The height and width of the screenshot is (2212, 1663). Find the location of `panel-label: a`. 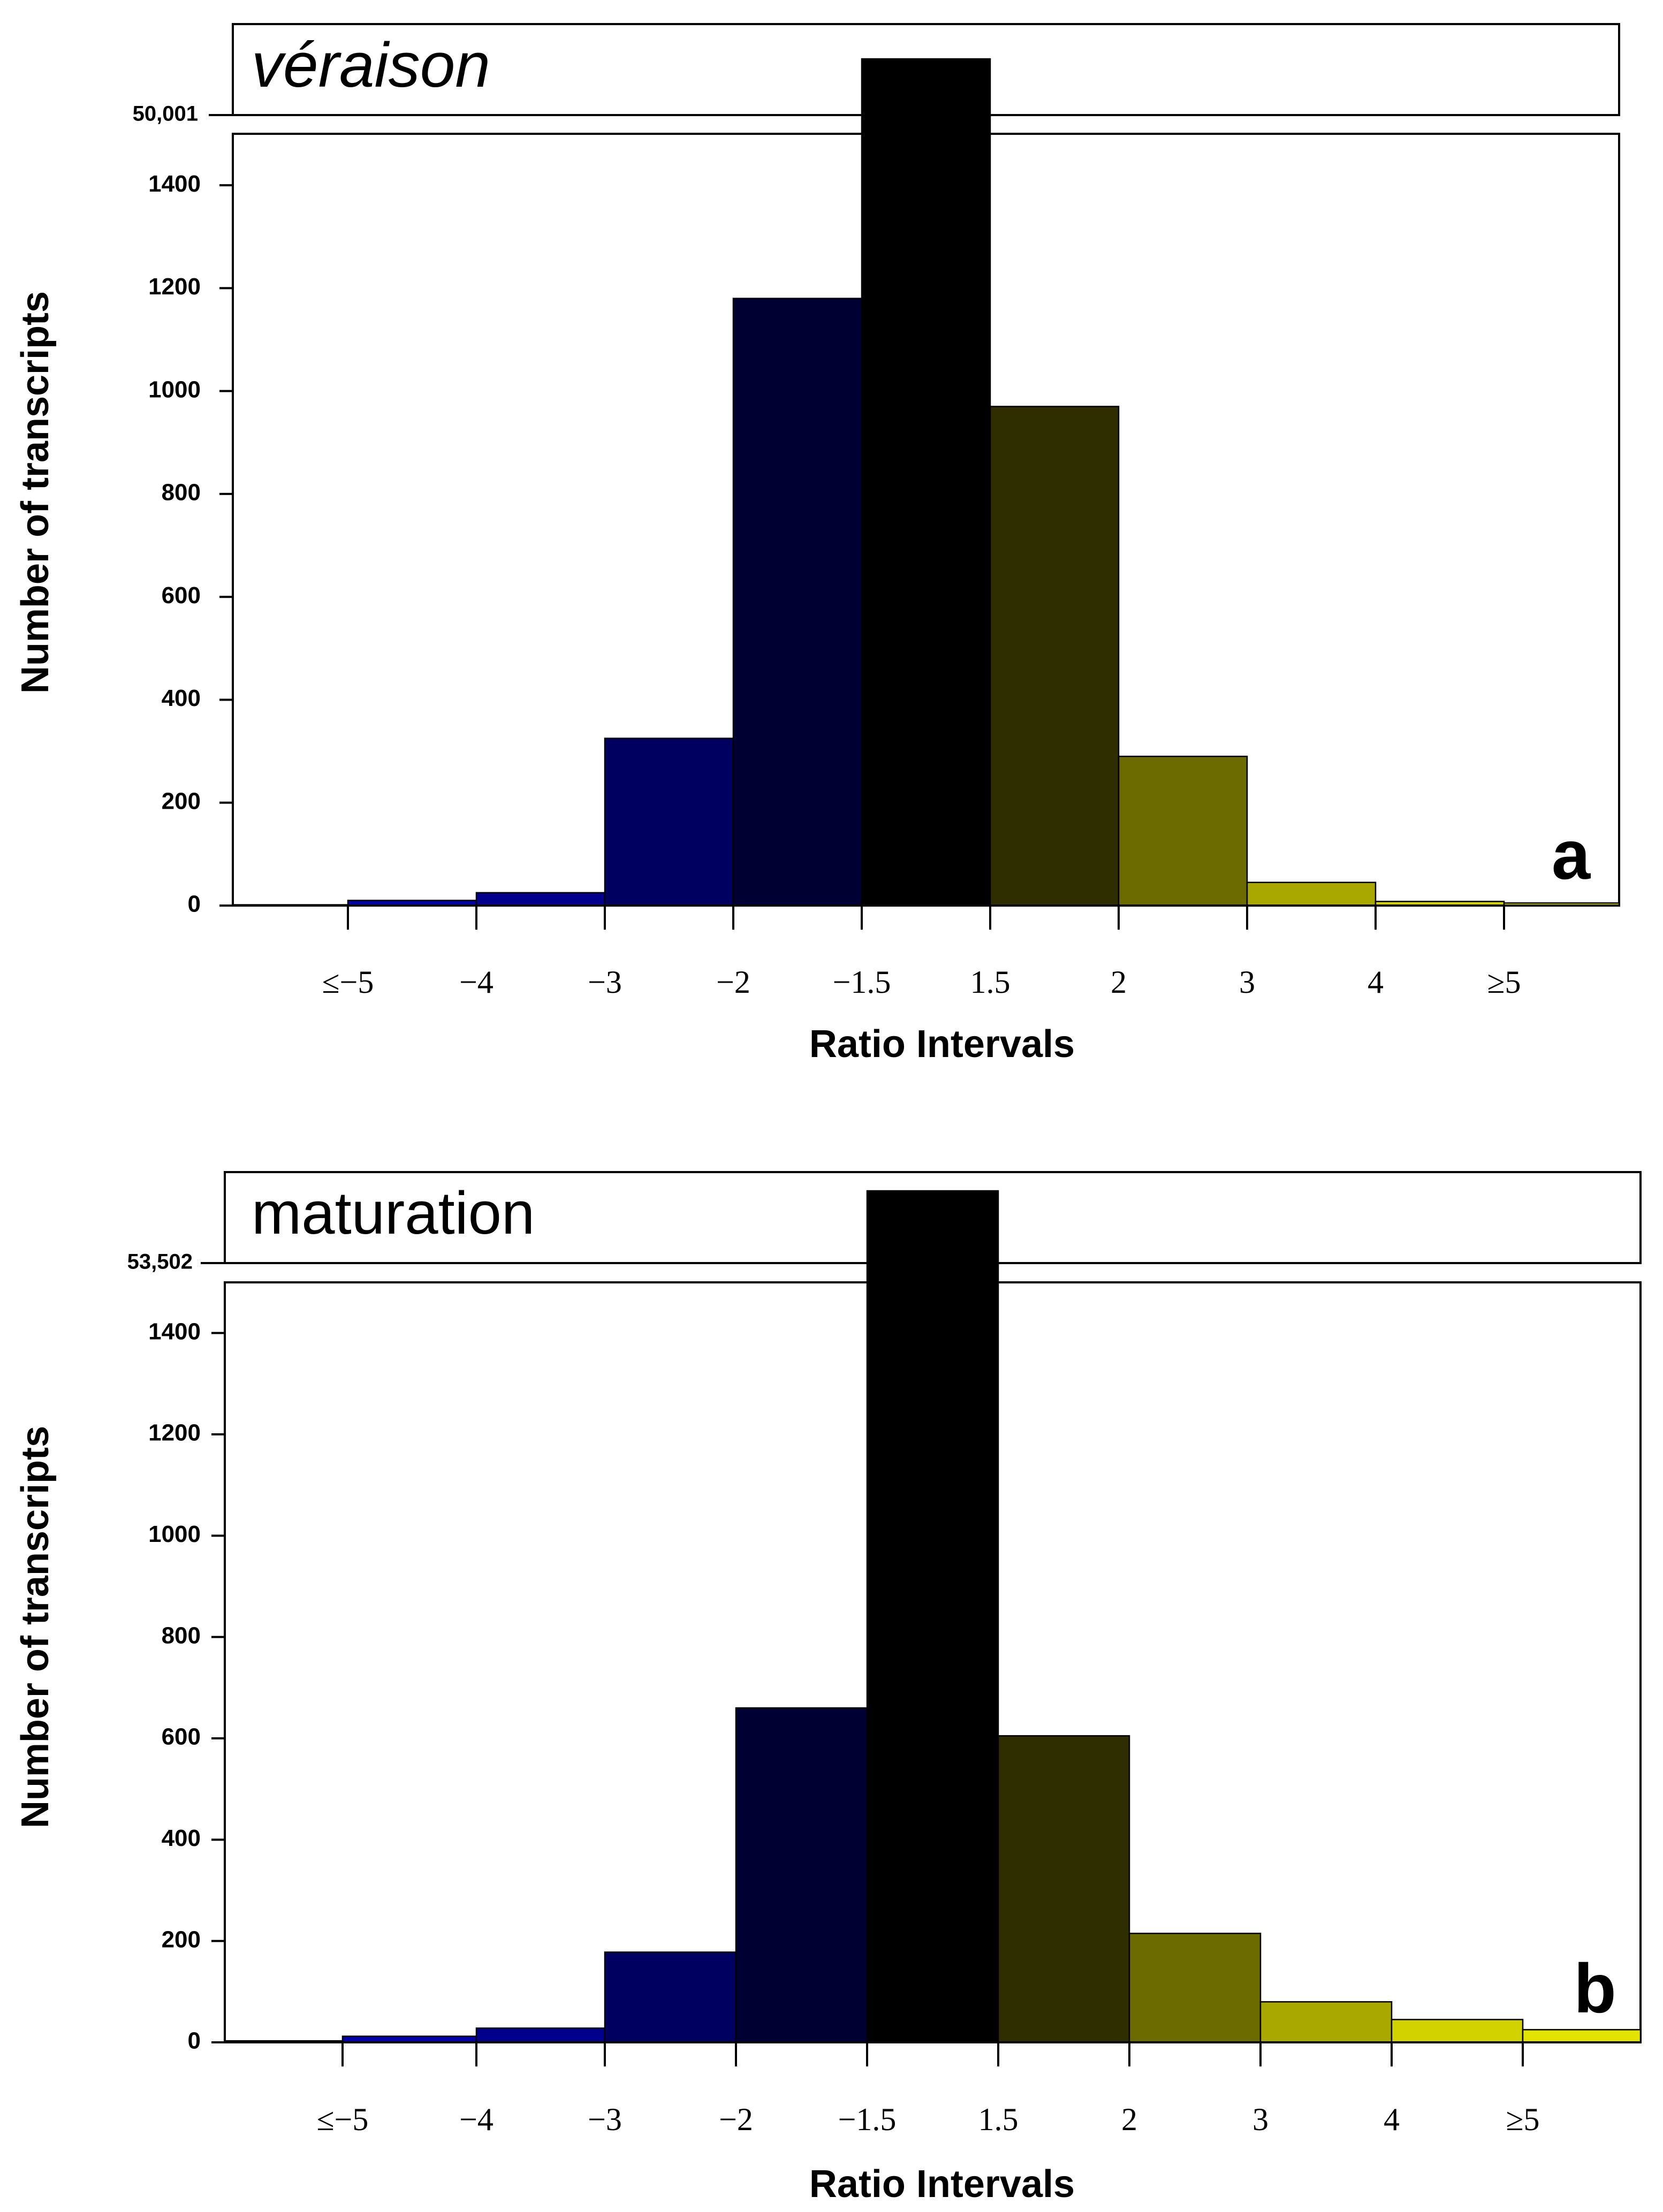

panel-label: a is located at coordinates (1571, 855).